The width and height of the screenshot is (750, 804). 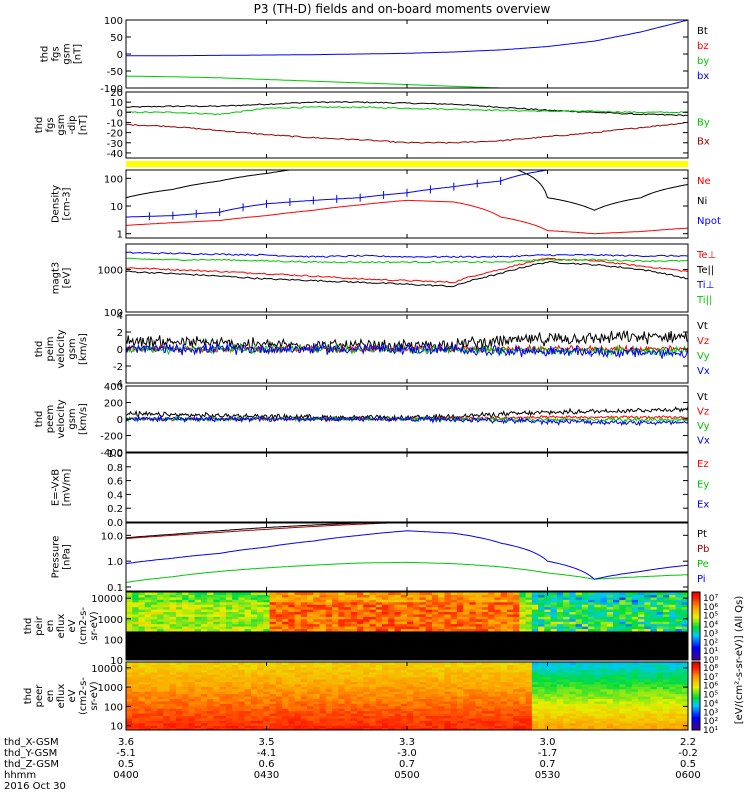 What do you see at coordinates (115, 588) in the screenshot?
I see `pressure-ytick-label: 0.1` at bounding box center [115, 588].